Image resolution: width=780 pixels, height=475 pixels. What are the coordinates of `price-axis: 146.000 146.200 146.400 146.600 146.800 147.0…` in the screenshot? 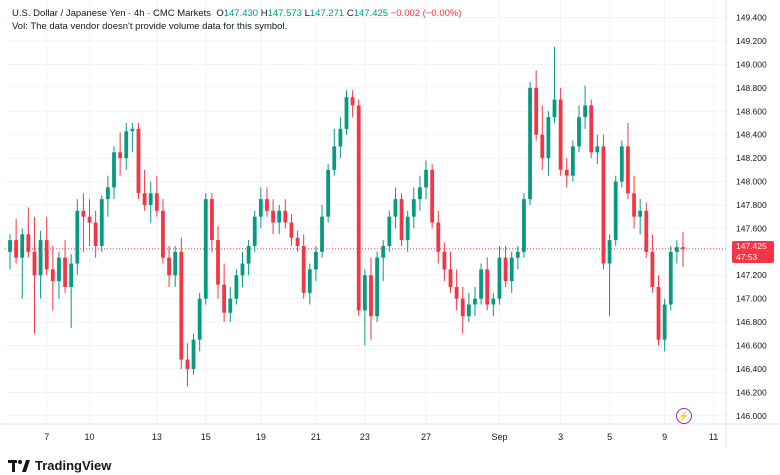 It's located at (751, 217).